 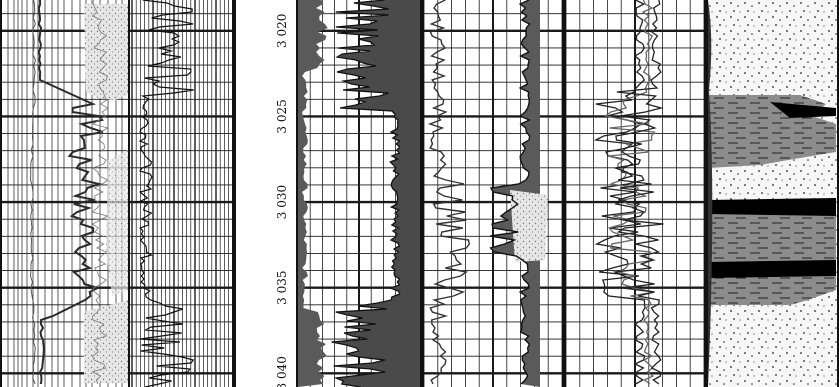 What do you see at coordinates (448, 192) in the screenshot?
I see `neutron-curve` at bounding box center [448, 192].